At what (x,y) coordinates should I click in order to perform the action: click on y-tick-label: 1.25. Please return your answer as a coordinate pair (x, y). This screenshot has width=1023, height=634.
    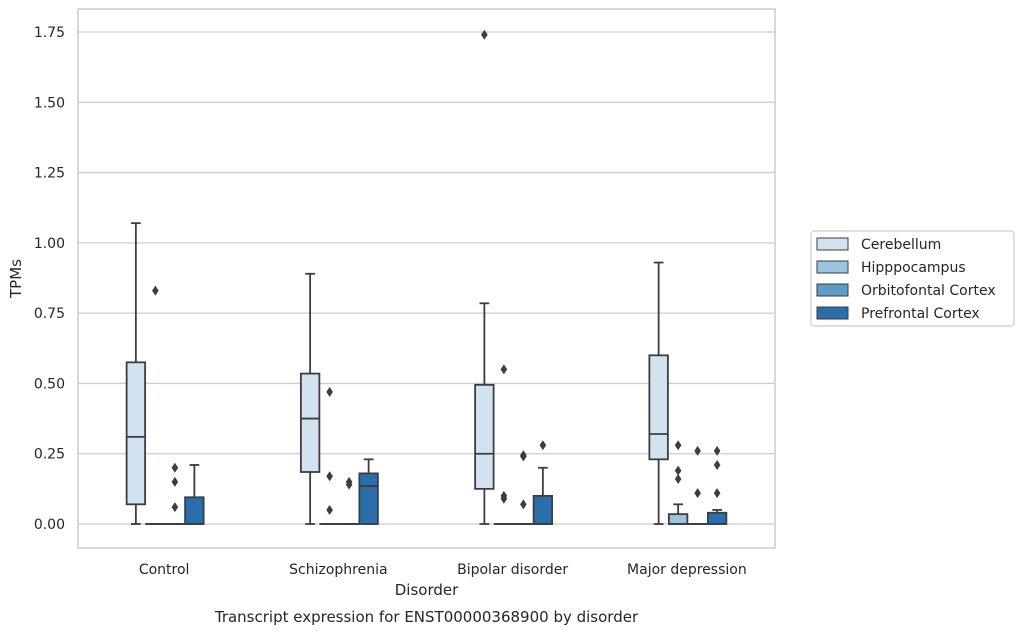
    Looking at the image, I should click on (49, 174).